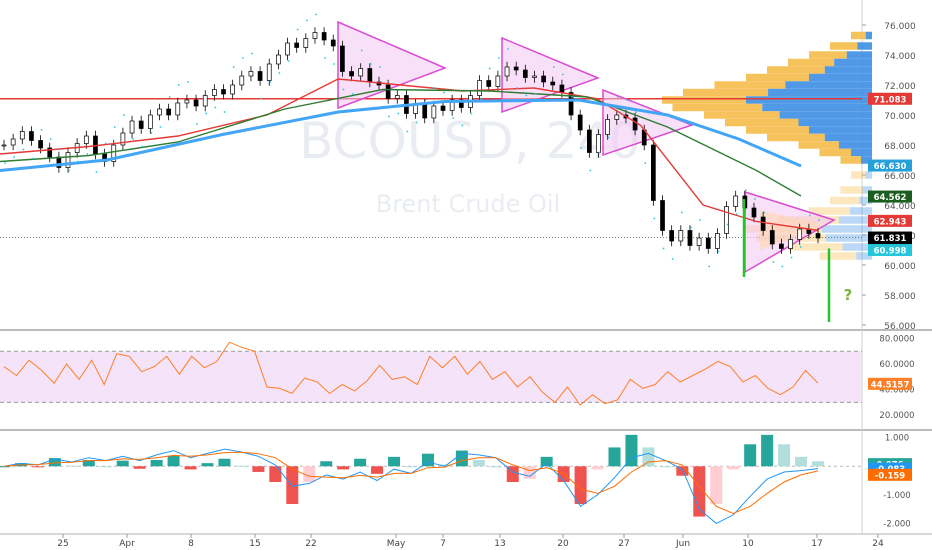 This screenshot has width=932, height=550. What do you see at coordinates (900, 207) in the screenshot?
I see `price-tick-label: 64.000` at bounding box center [900, 207].